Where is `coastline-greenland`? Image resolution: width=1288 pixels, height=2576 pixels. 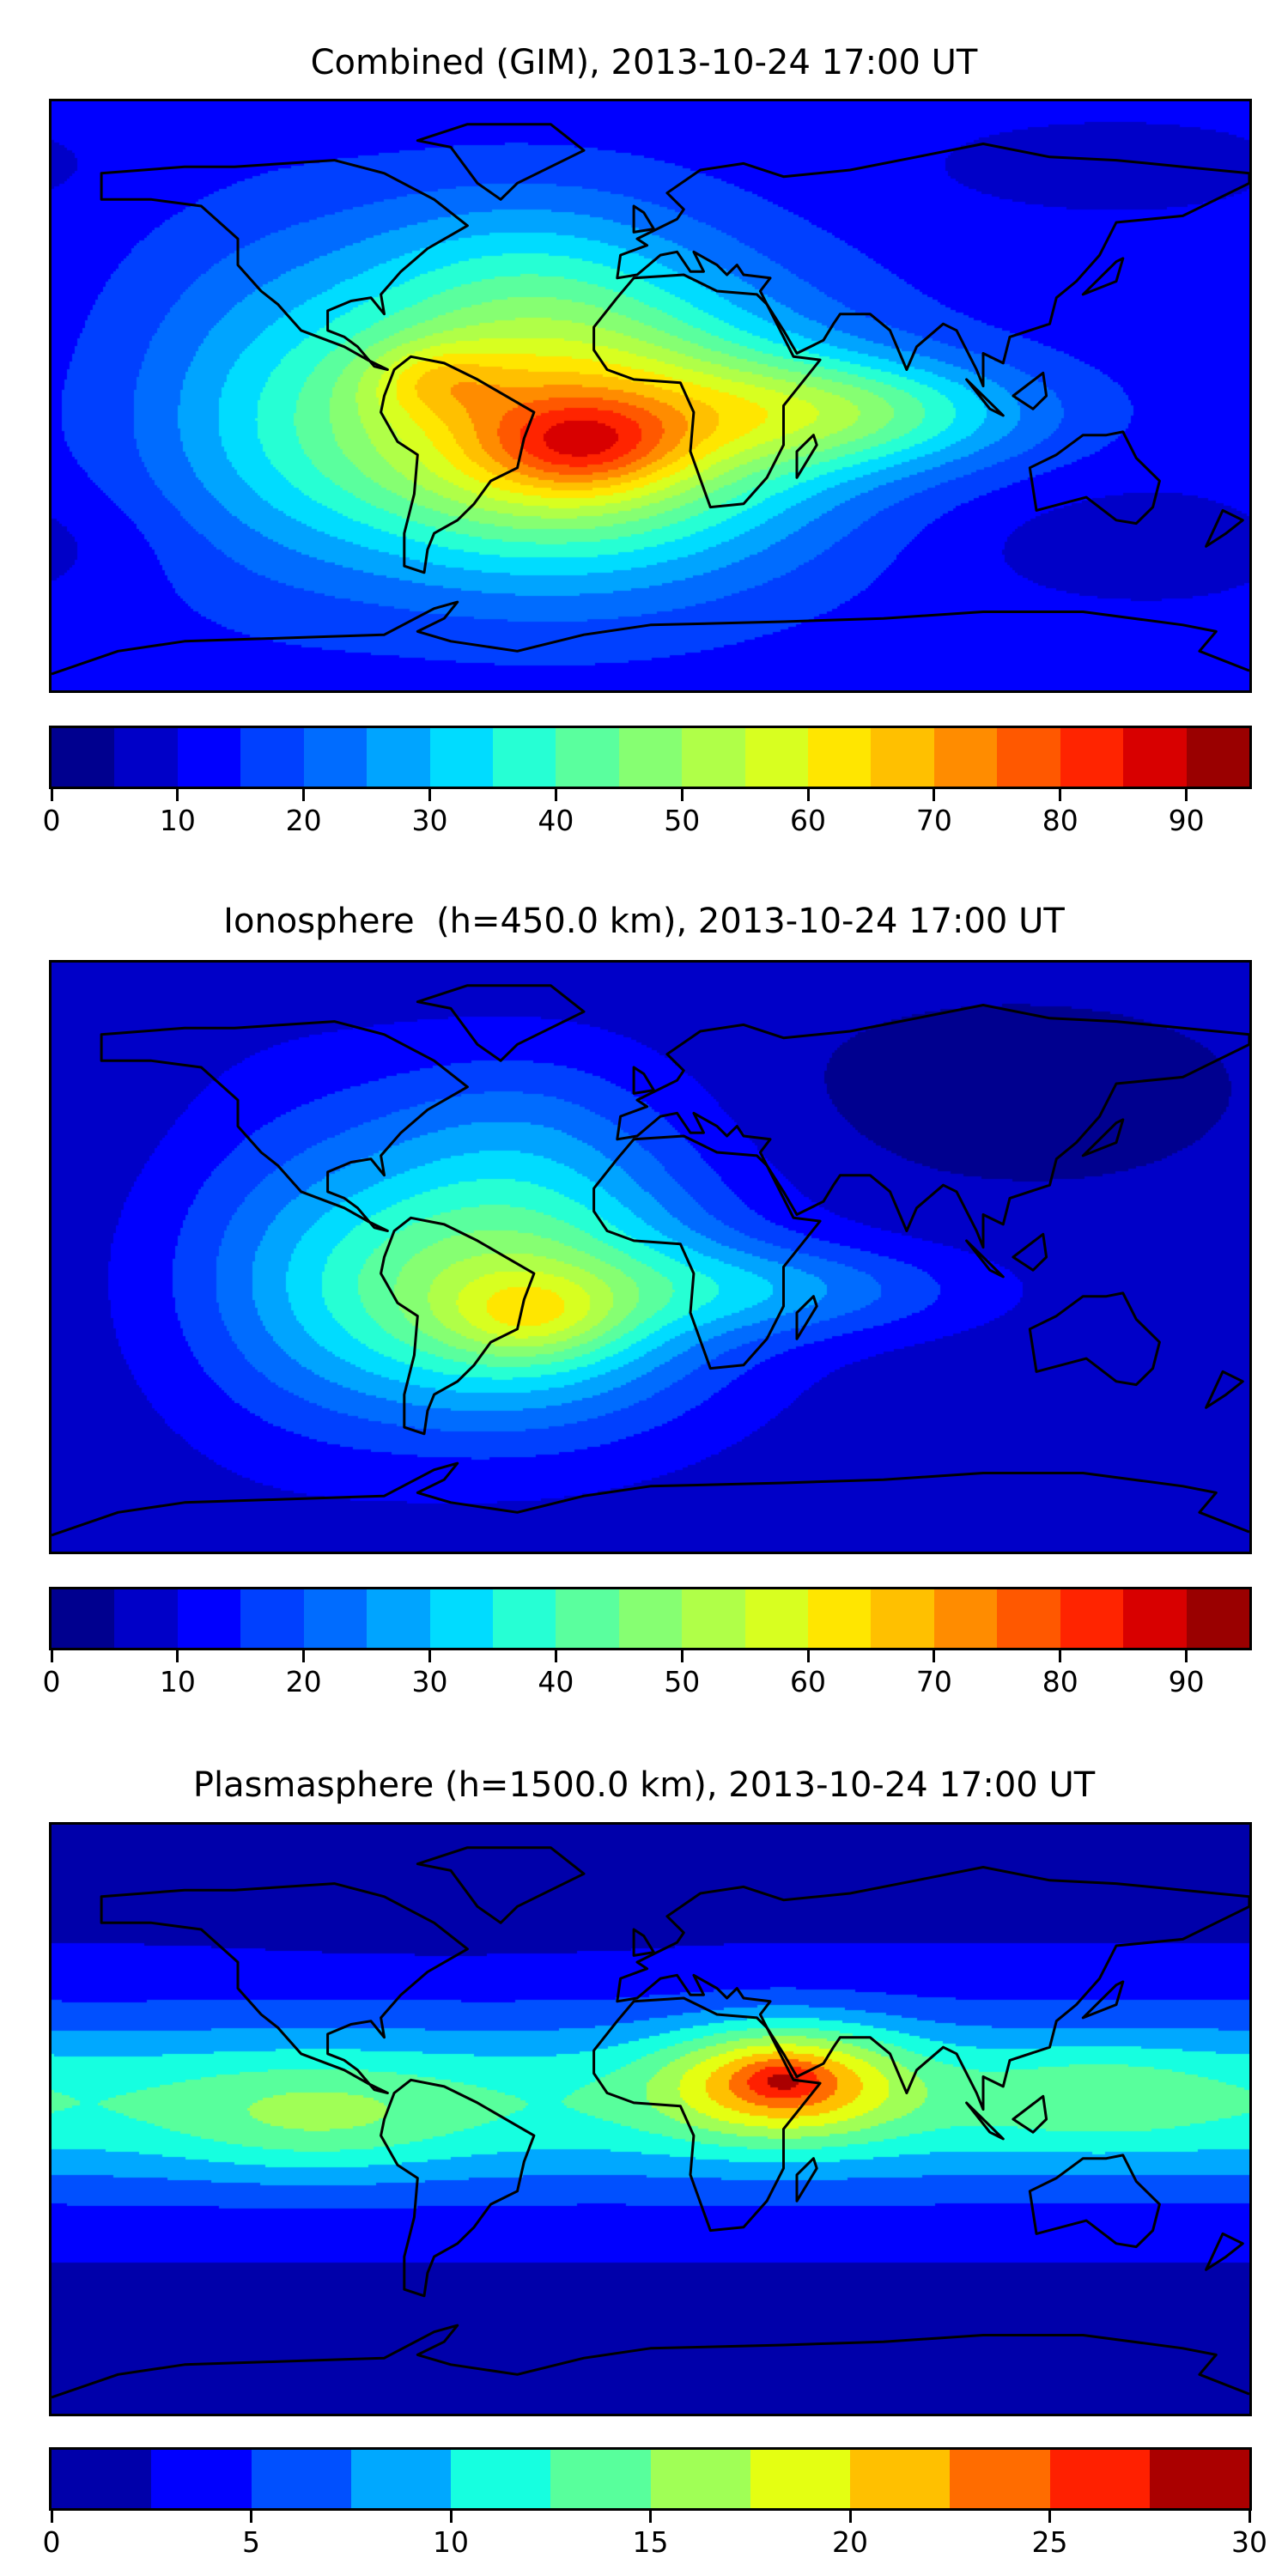 coastline-greenland is located at coordinates (501, 1023).